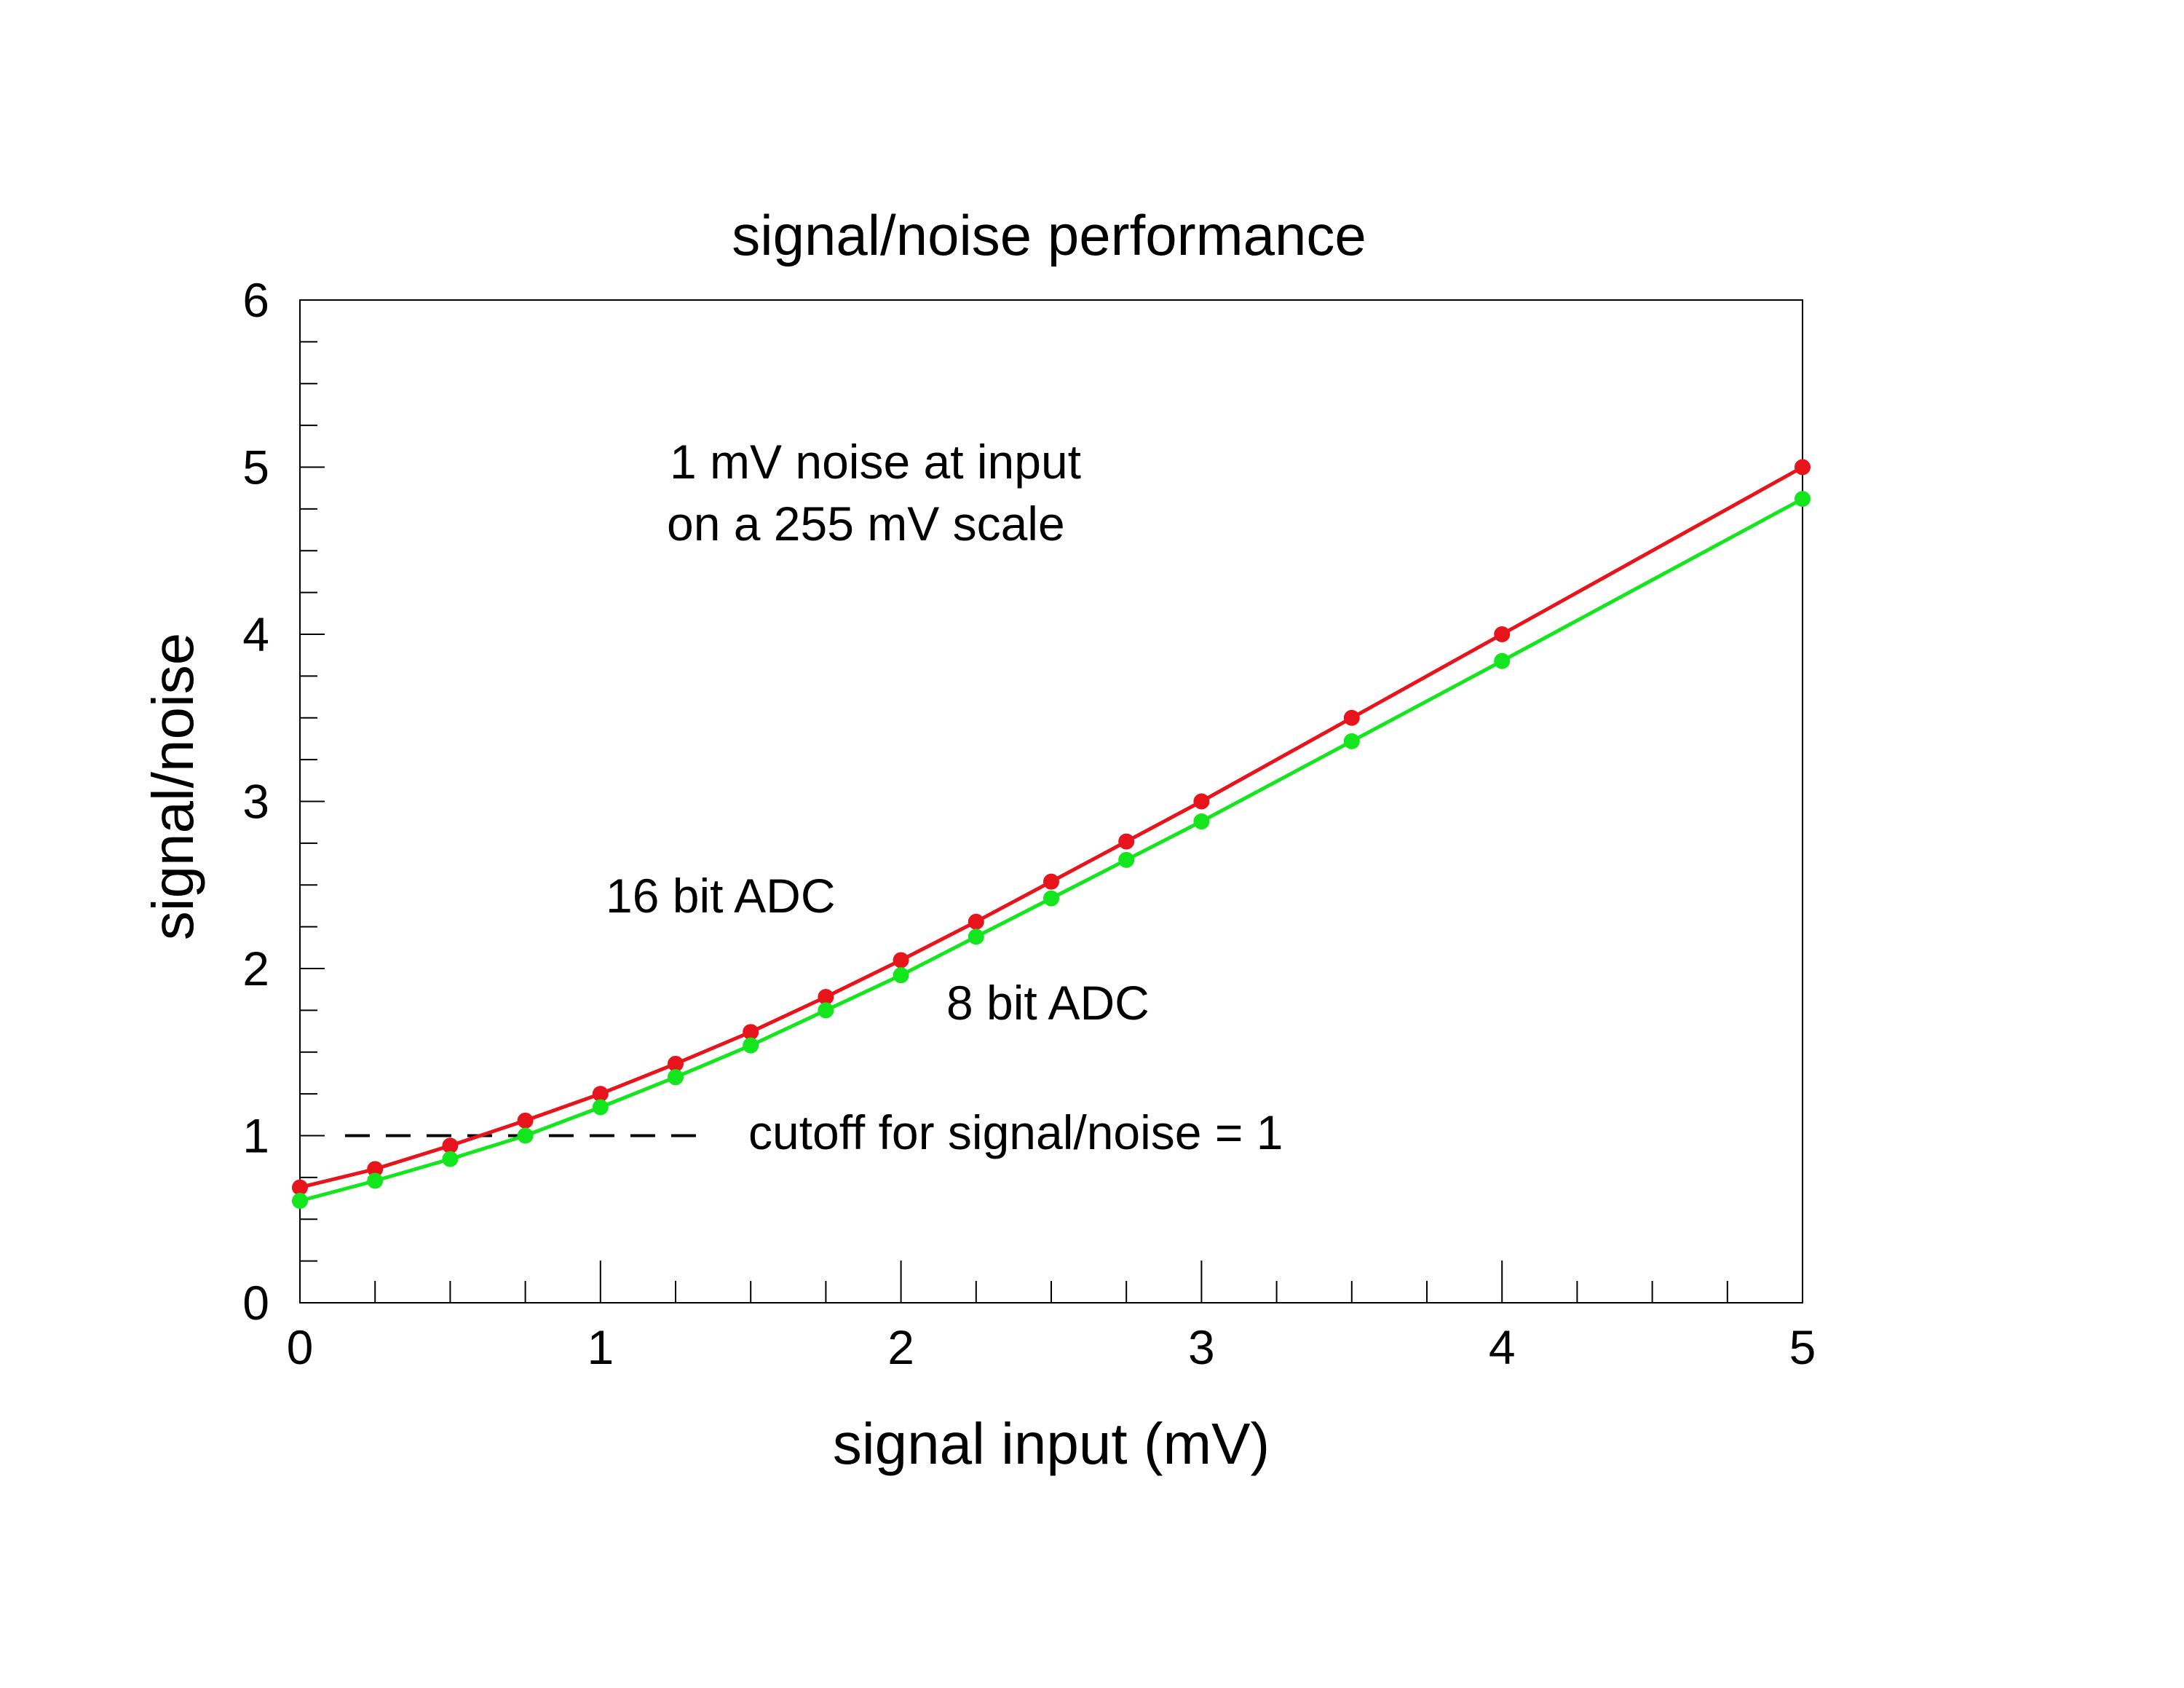  What do you see at coordinates (600, 1347) in the screenshot?
I see `x-tick-label: 1` at bounding box center [600, 1347].